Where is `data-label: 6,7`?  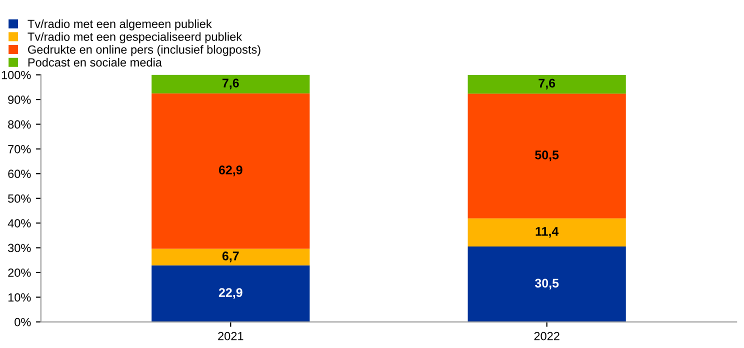
data-label: 6,7 is located at coordinates (230, 257).